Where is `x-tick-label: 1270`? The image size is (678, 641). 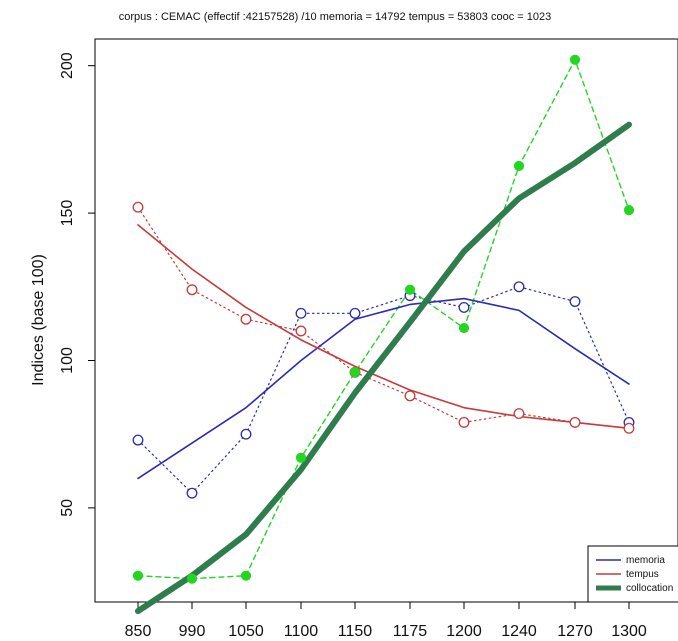
x-tick-label: 1270 is located at coordinates (575, 631).